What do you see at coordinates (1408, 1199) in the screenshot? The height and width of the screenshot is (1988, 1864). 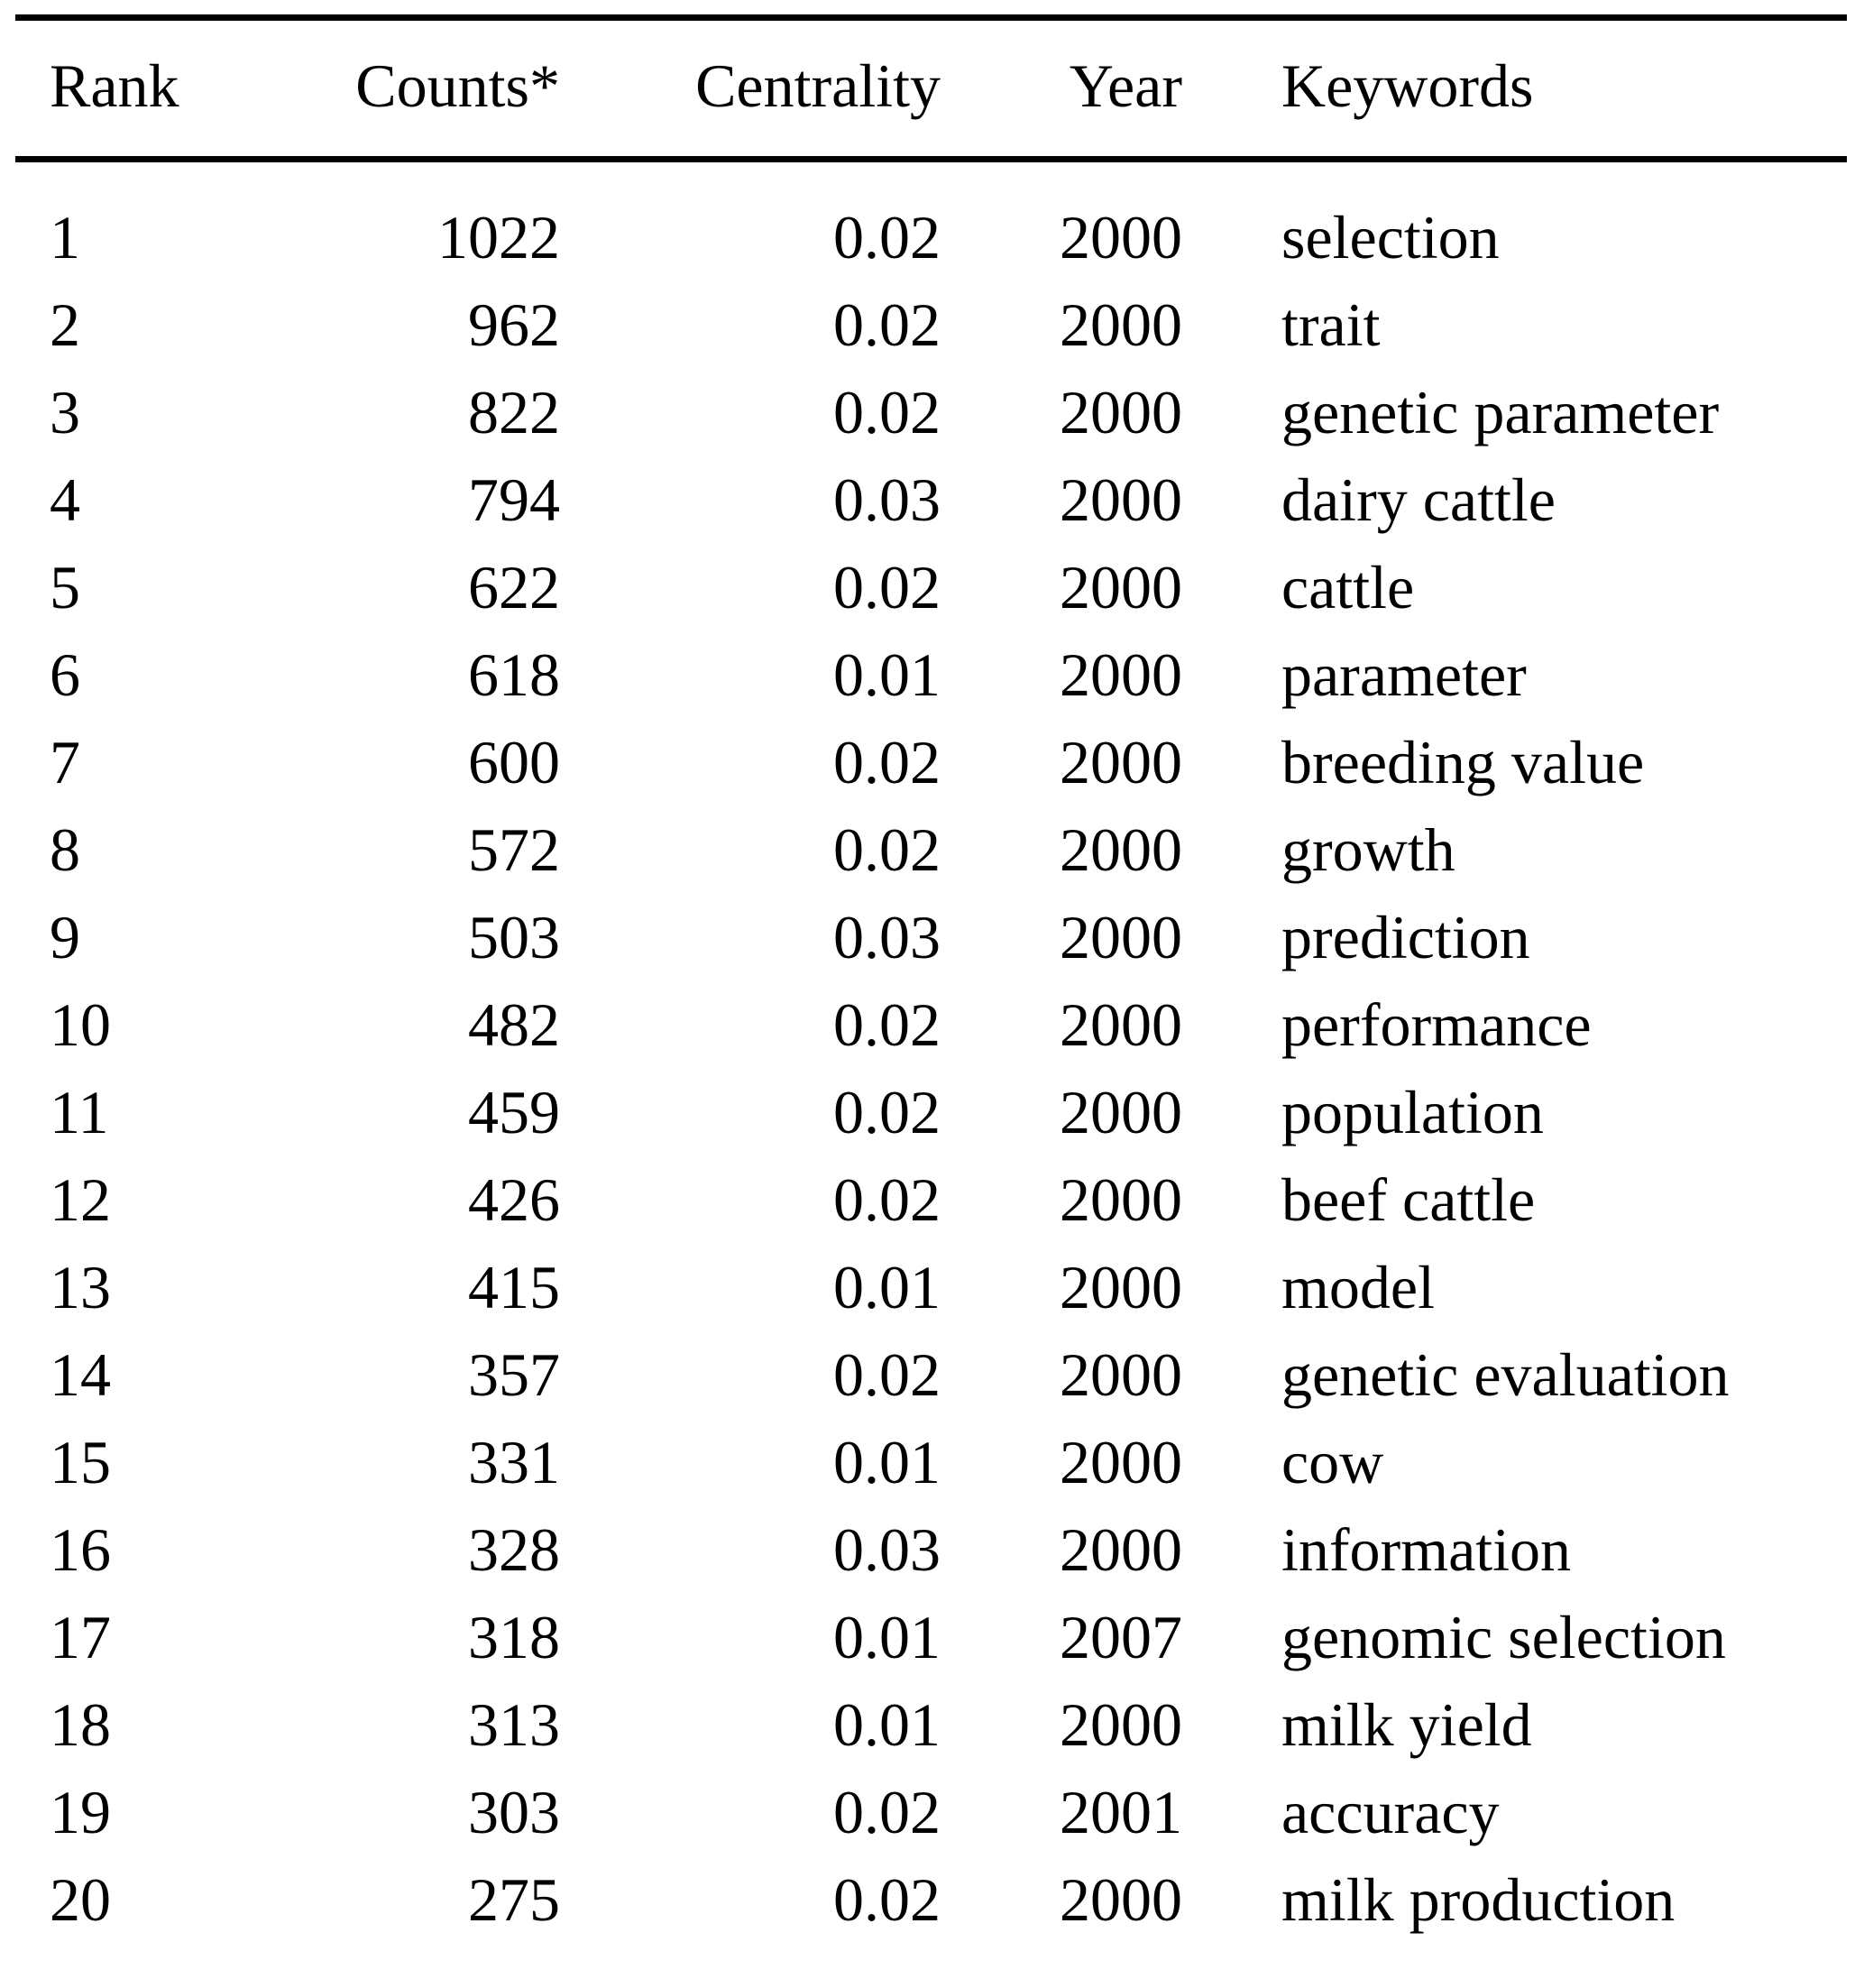 I see `keywords-cell: beef cattle` at bounding box center [1408, 1199].